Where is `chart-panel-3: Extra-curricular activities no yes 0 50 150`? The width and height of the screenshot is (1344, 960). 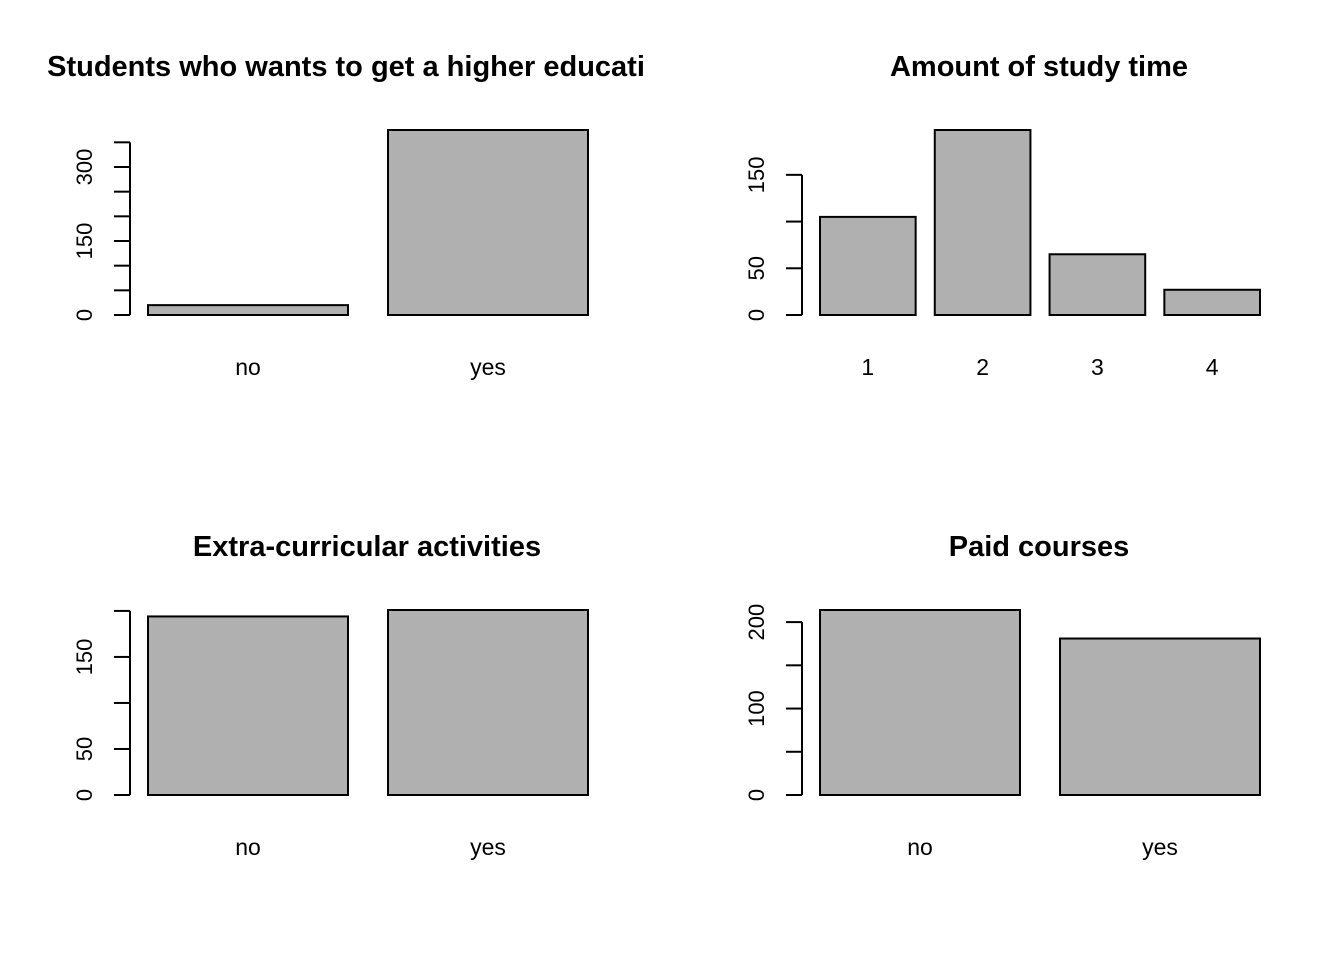 chart-panel-3: Extra-curricular activities no yes 0 50 150 is located at coordinates (330, 695).